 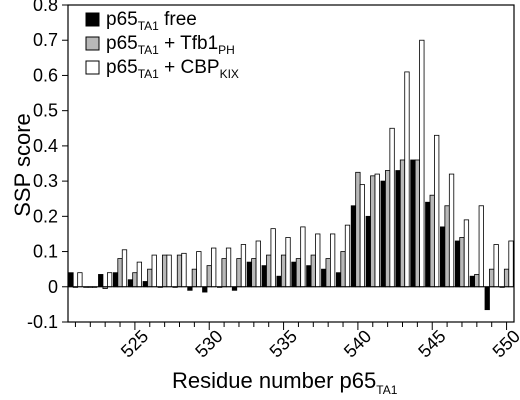 I want to click on y-tick-label: 0, so click(x=53, y=287).